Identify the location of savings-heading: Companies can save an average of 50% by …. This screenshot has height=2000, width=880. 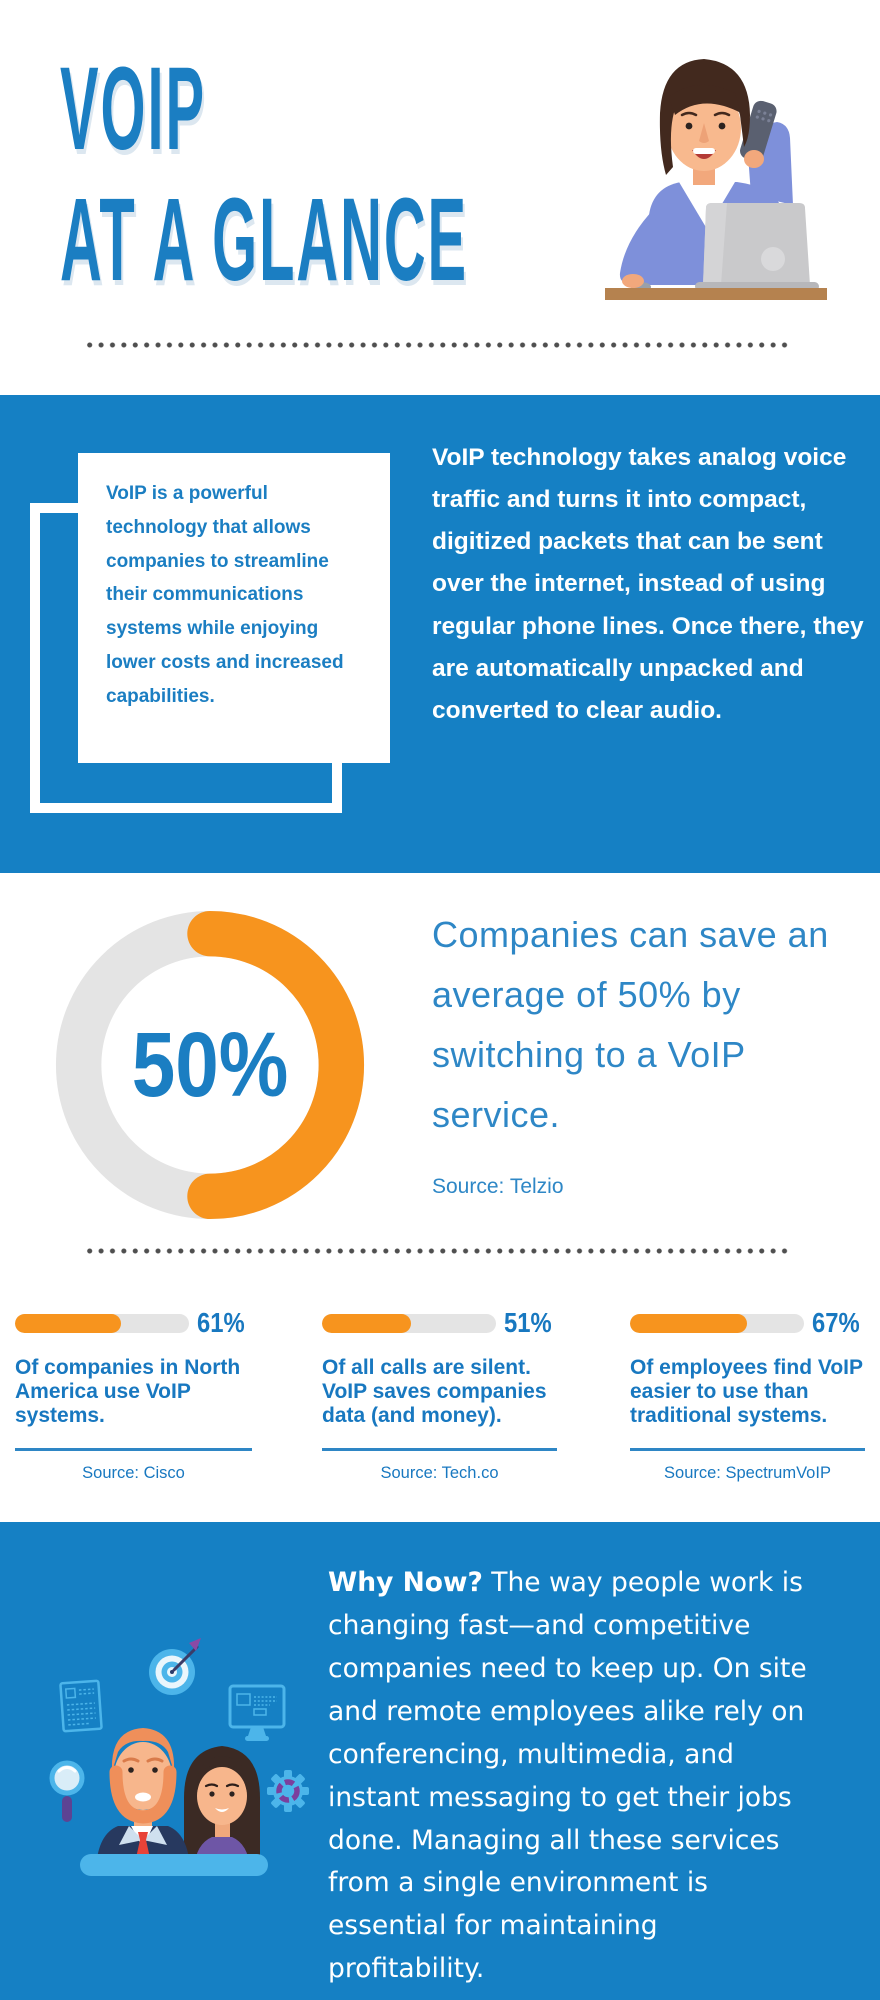
(630, 1025).